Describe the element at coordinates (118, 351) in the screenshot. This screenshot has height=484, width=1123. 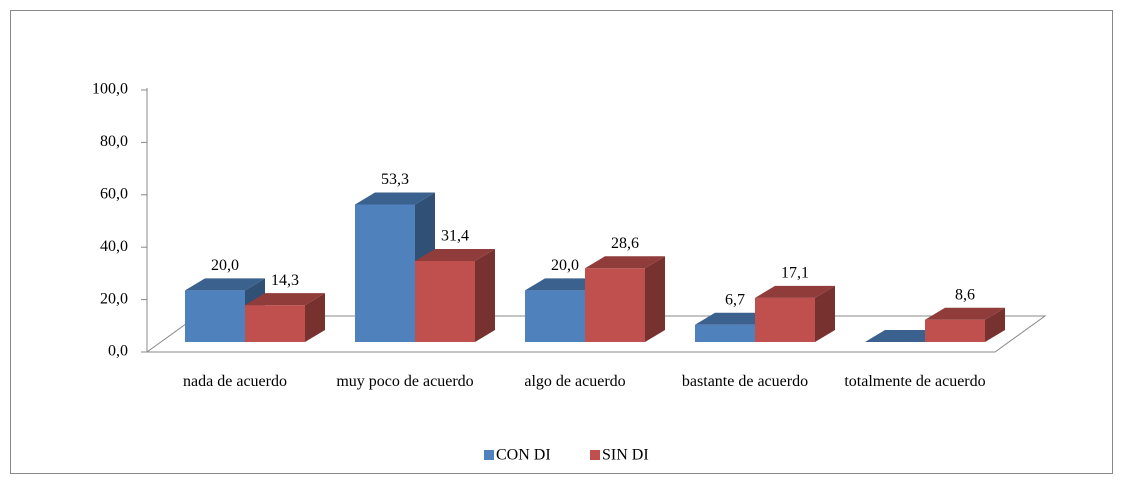
I see `y-tick-label: 0,0` at that location.